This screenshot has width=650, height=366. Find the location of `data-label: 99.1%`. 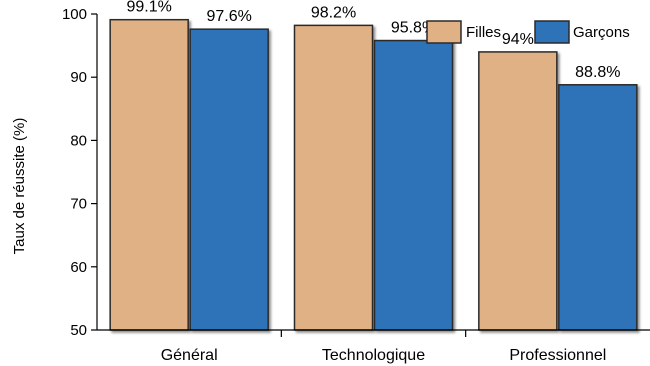

data-label: 99.1% is located at coordinates (148, 8).